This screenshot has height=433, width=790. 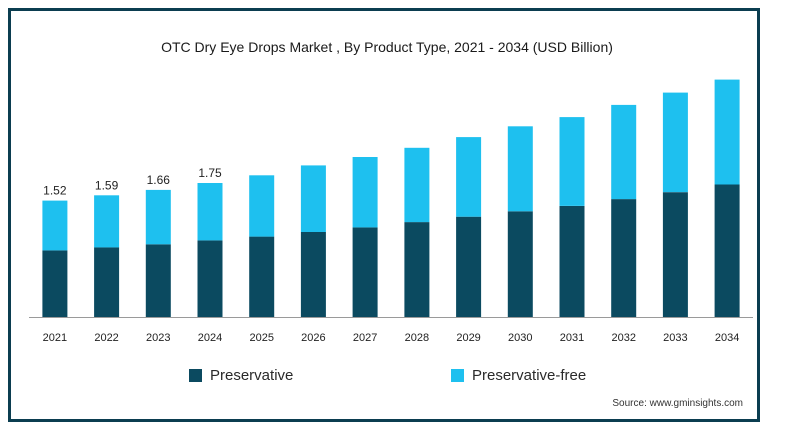 I want to click on x-tick-label-2028: 2028, so click(x=417, y=338).